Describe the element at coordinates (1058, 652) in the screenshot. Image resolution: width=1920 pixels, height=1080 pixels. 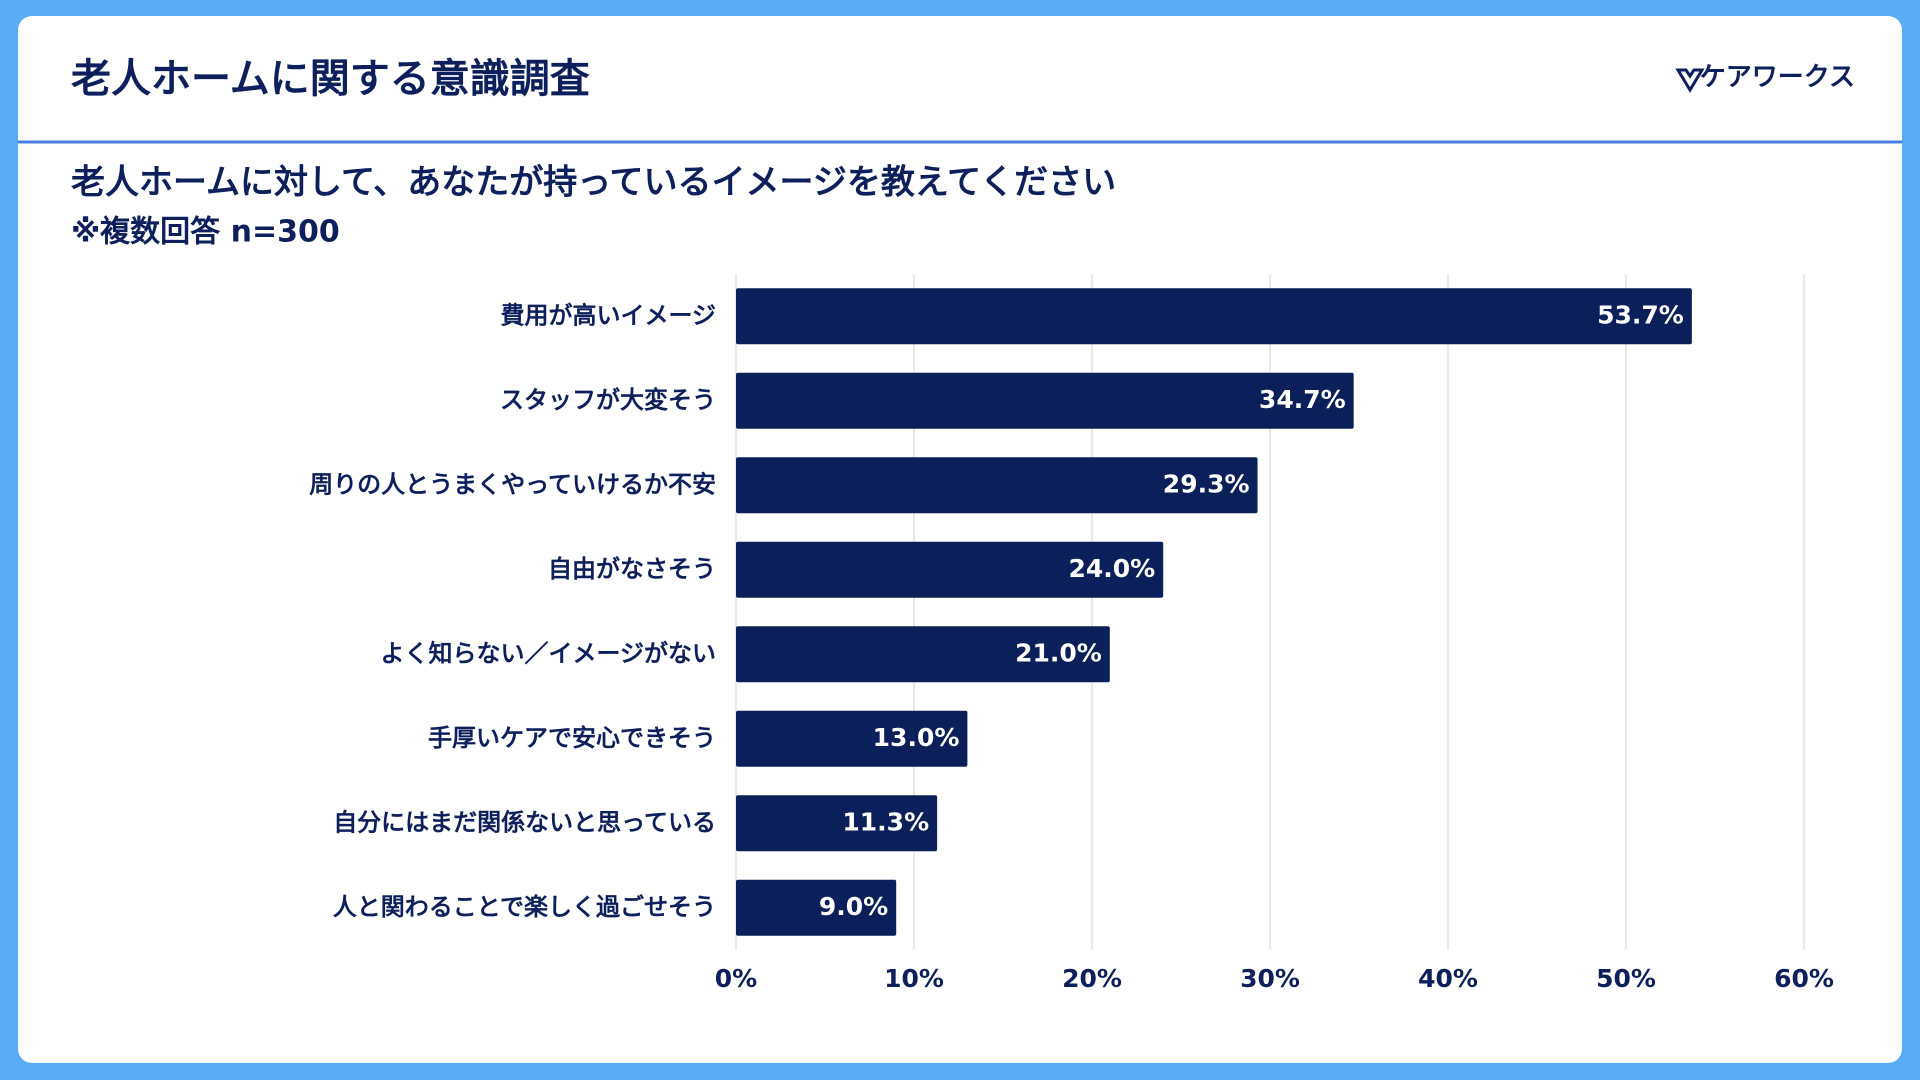
I see `data-label: 21.0%` at that location.